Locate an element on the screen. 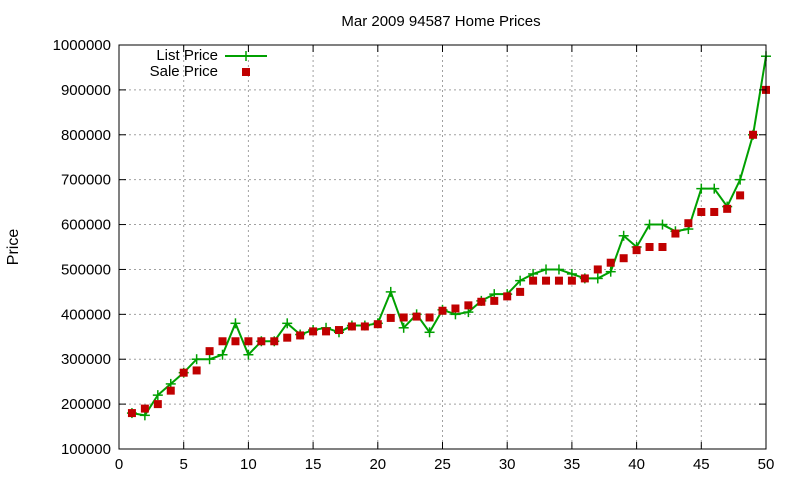 Image resolution: width=800 pixels, height=480 pixels. y-tick-label: 1000000 is located at coordinates (82, 45).